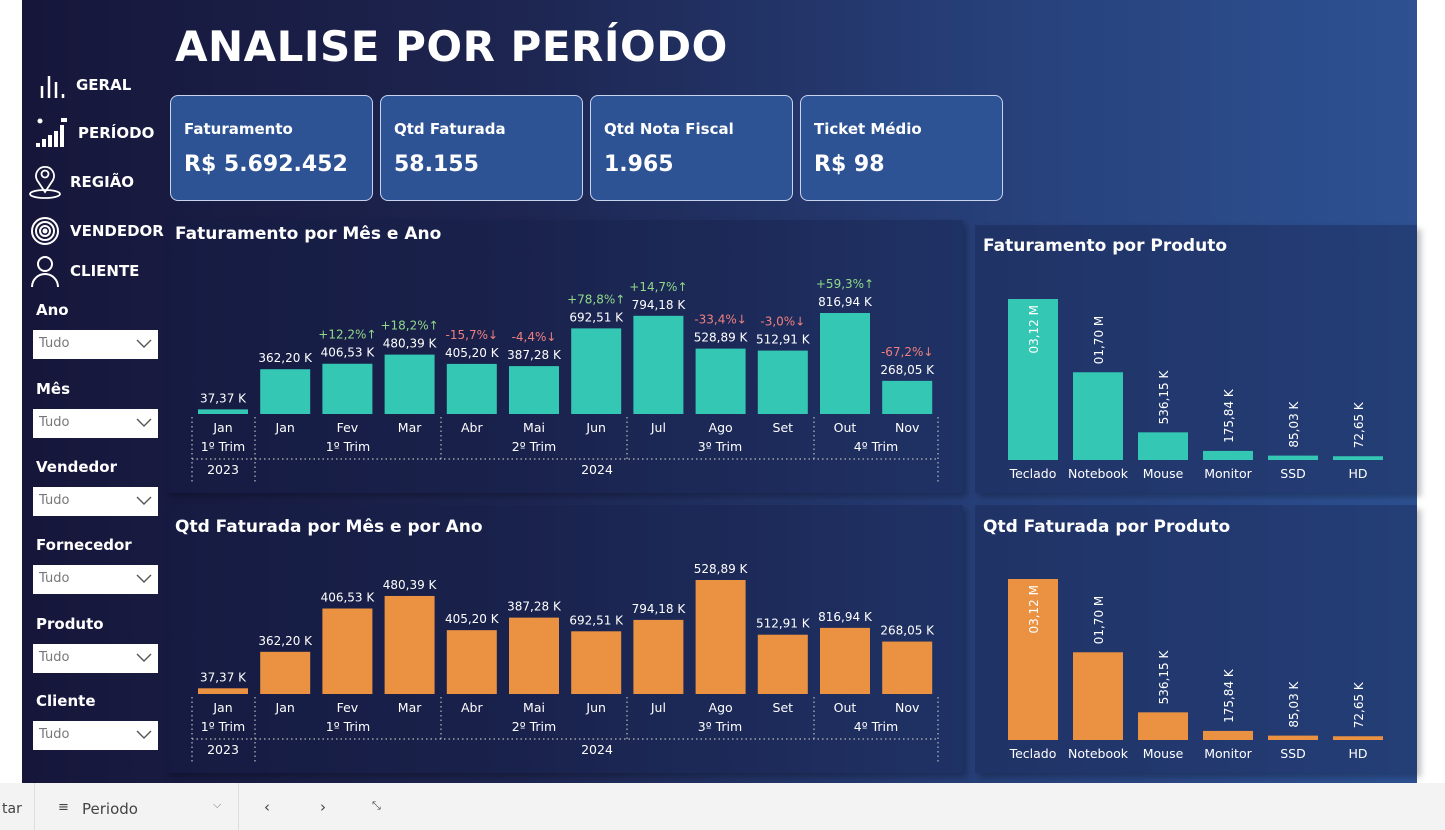 The height and width of the screenshot is (830, 1445). What do you see at coordinates (105, 271) in the screenshot?
I see `nav-label: CLIENTE` at bounding box center [105, 271].